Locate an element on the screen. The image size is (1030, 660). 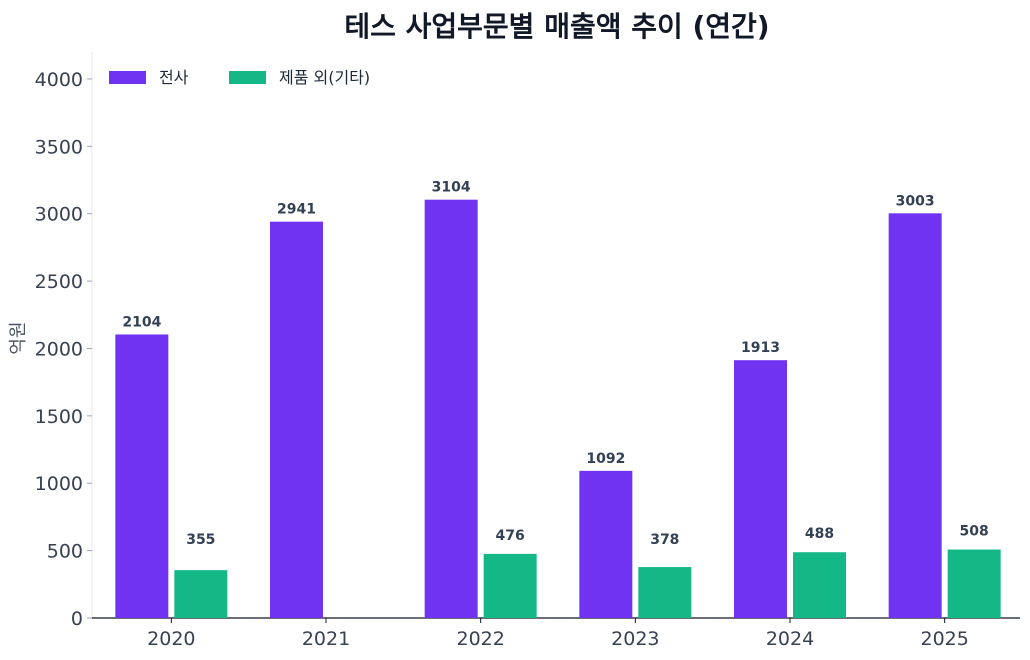
bar-total-2022 is located at coordinates (451, 409).